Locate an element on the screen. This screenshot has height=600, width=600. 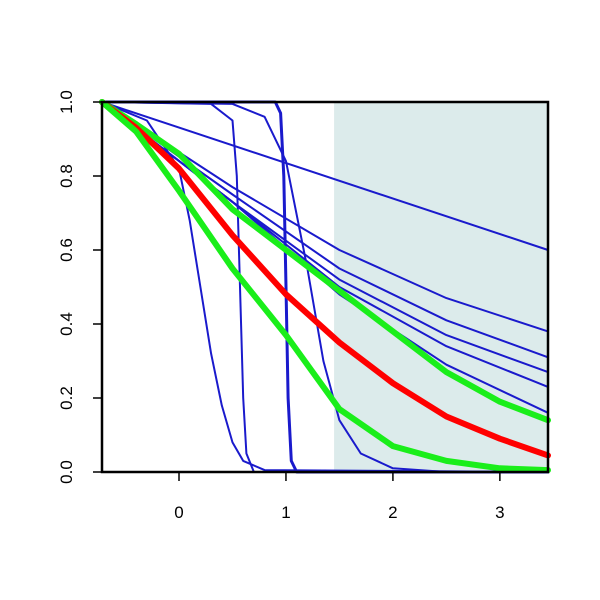
x-axis: 0 1 2 3 is located at coordinates (339, 497).